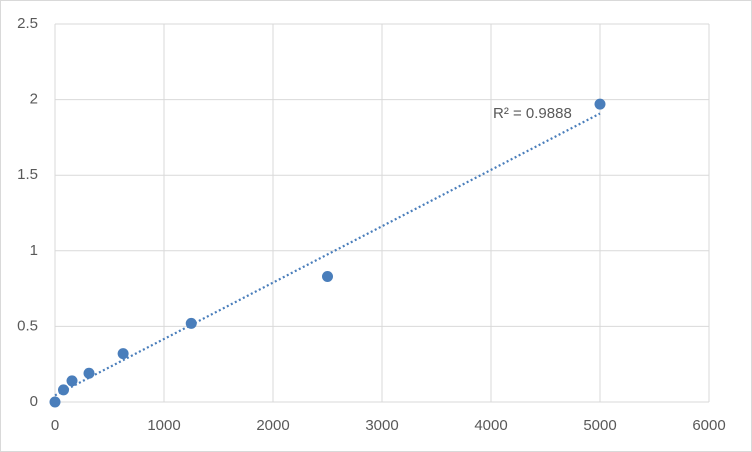 The width and height of the screenshot is (752, 452). Describe the element at coordinates (381, 425) in the screenshot. I see `x-tick-label: 3000` at that location.